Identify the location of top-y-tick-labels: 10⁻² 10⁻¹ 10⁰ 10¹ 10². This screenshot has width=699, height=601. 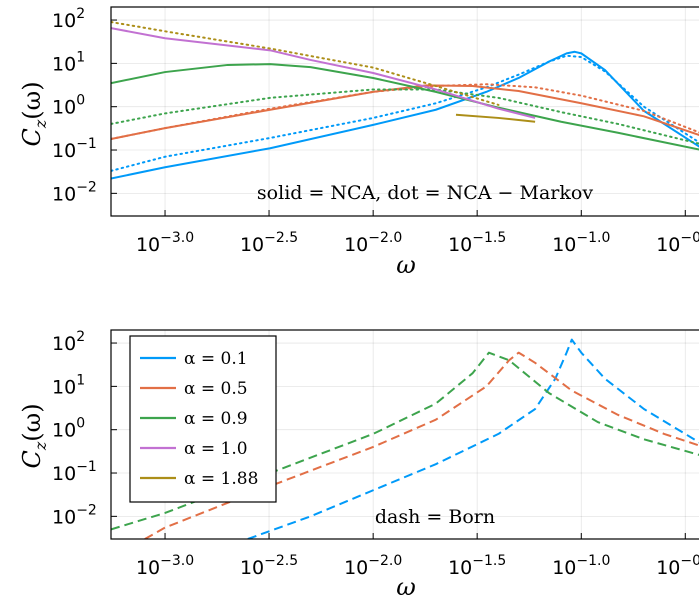
(74, 105).